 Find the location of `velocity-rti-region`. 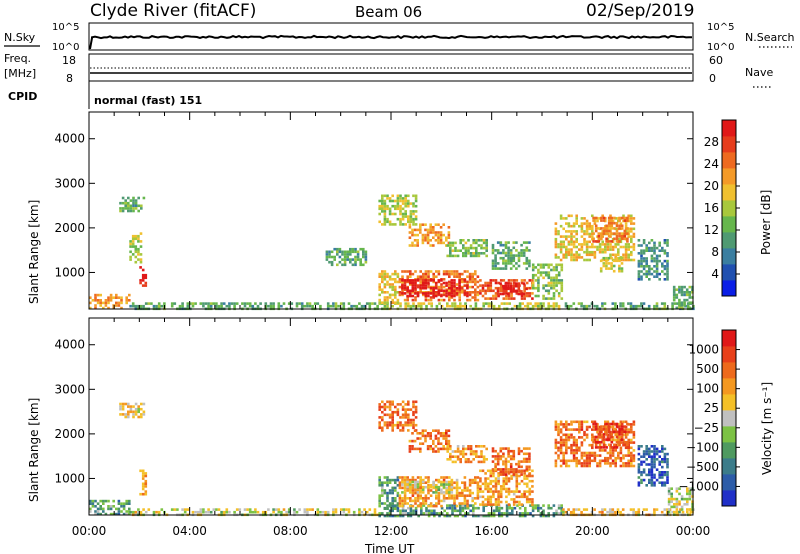

velocity-rti-region is located at coordinates (389, 493).